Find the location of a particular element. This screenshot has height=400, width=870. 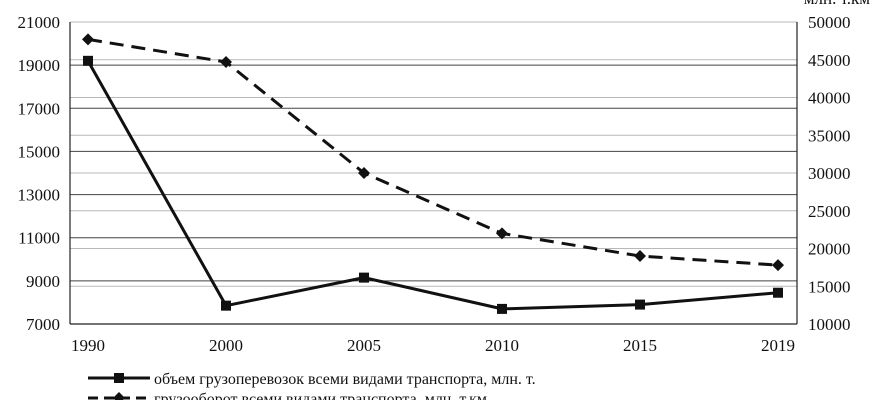

right-tick-label-7: 45000 is located at coordinates (829, 60).